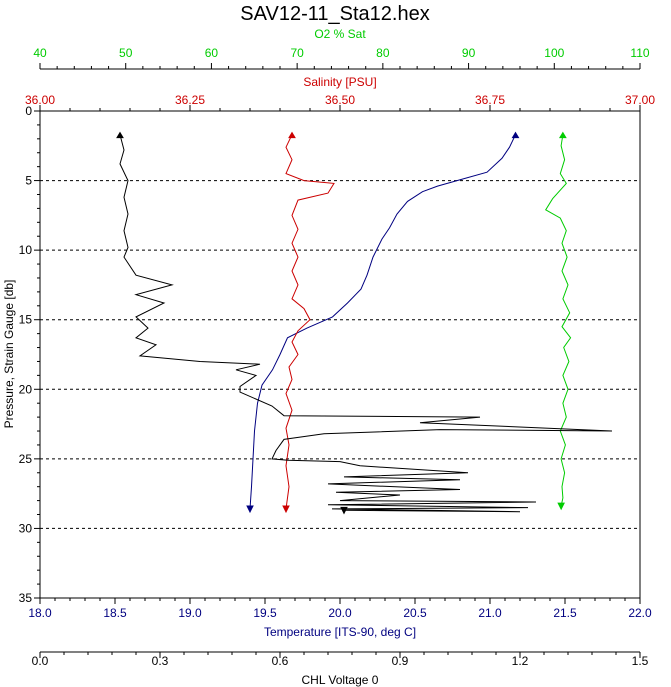  Describe the element at coordinates (40, 53) in the screenshot. I see `o2-tick-label: 40` at that location.